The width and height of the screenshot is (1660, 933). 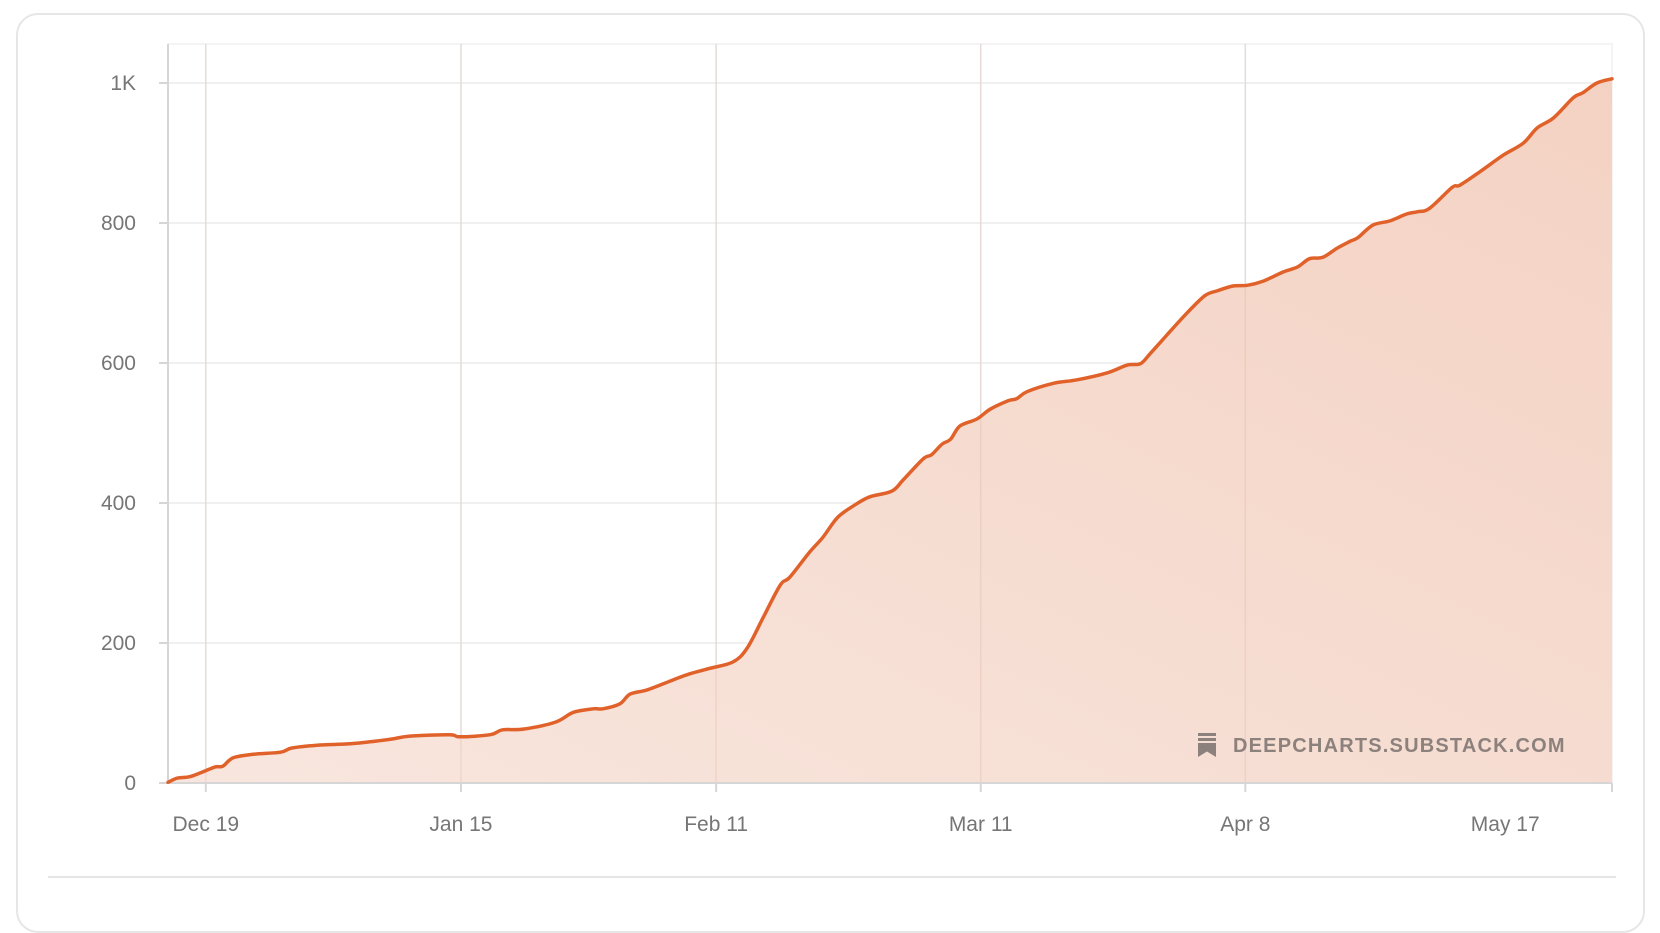 I want to click on x-tick-label: Jan 15, so click(x=460, y=824).